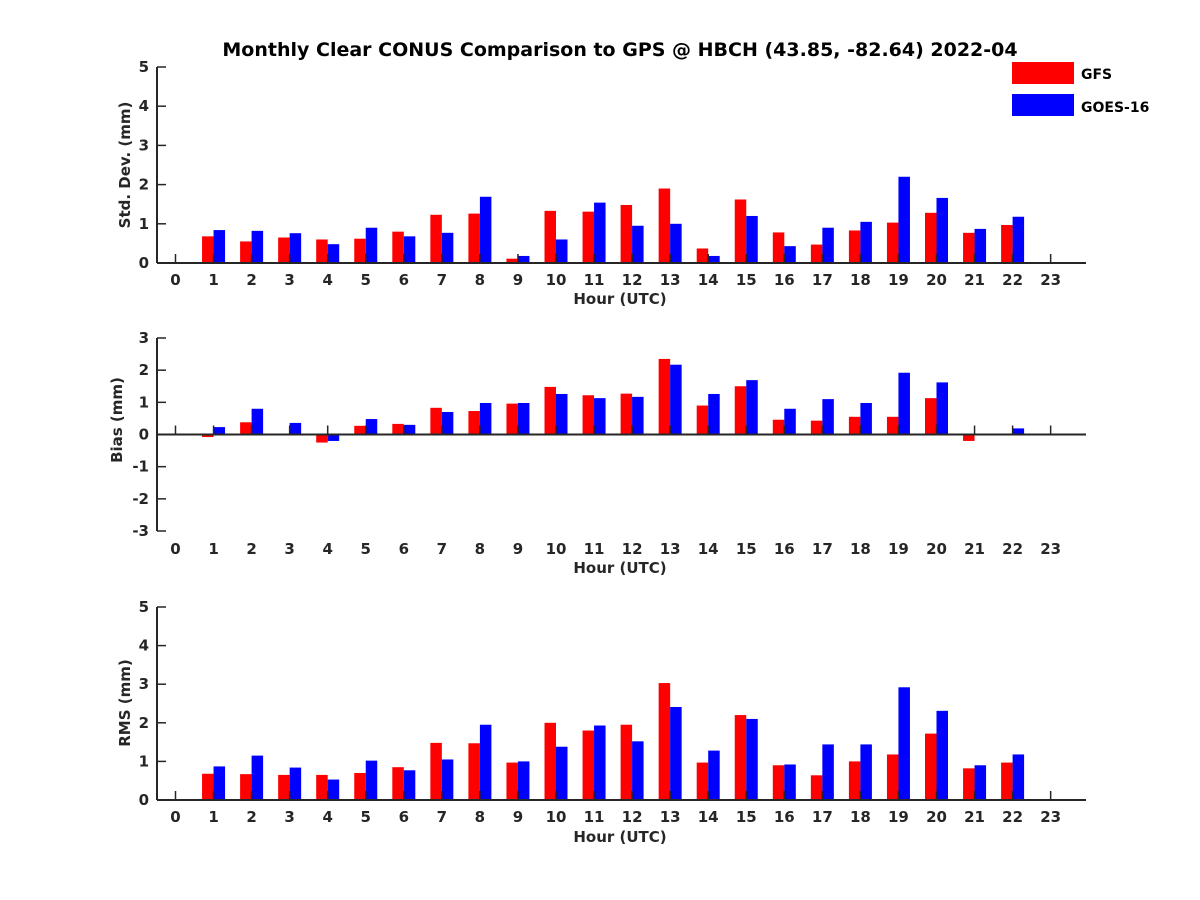 This screenshot has height=900, width=1200. Describe the element at coordinates (860, 549) in the screenshot. I see `x-tick-label: 18` at that location.